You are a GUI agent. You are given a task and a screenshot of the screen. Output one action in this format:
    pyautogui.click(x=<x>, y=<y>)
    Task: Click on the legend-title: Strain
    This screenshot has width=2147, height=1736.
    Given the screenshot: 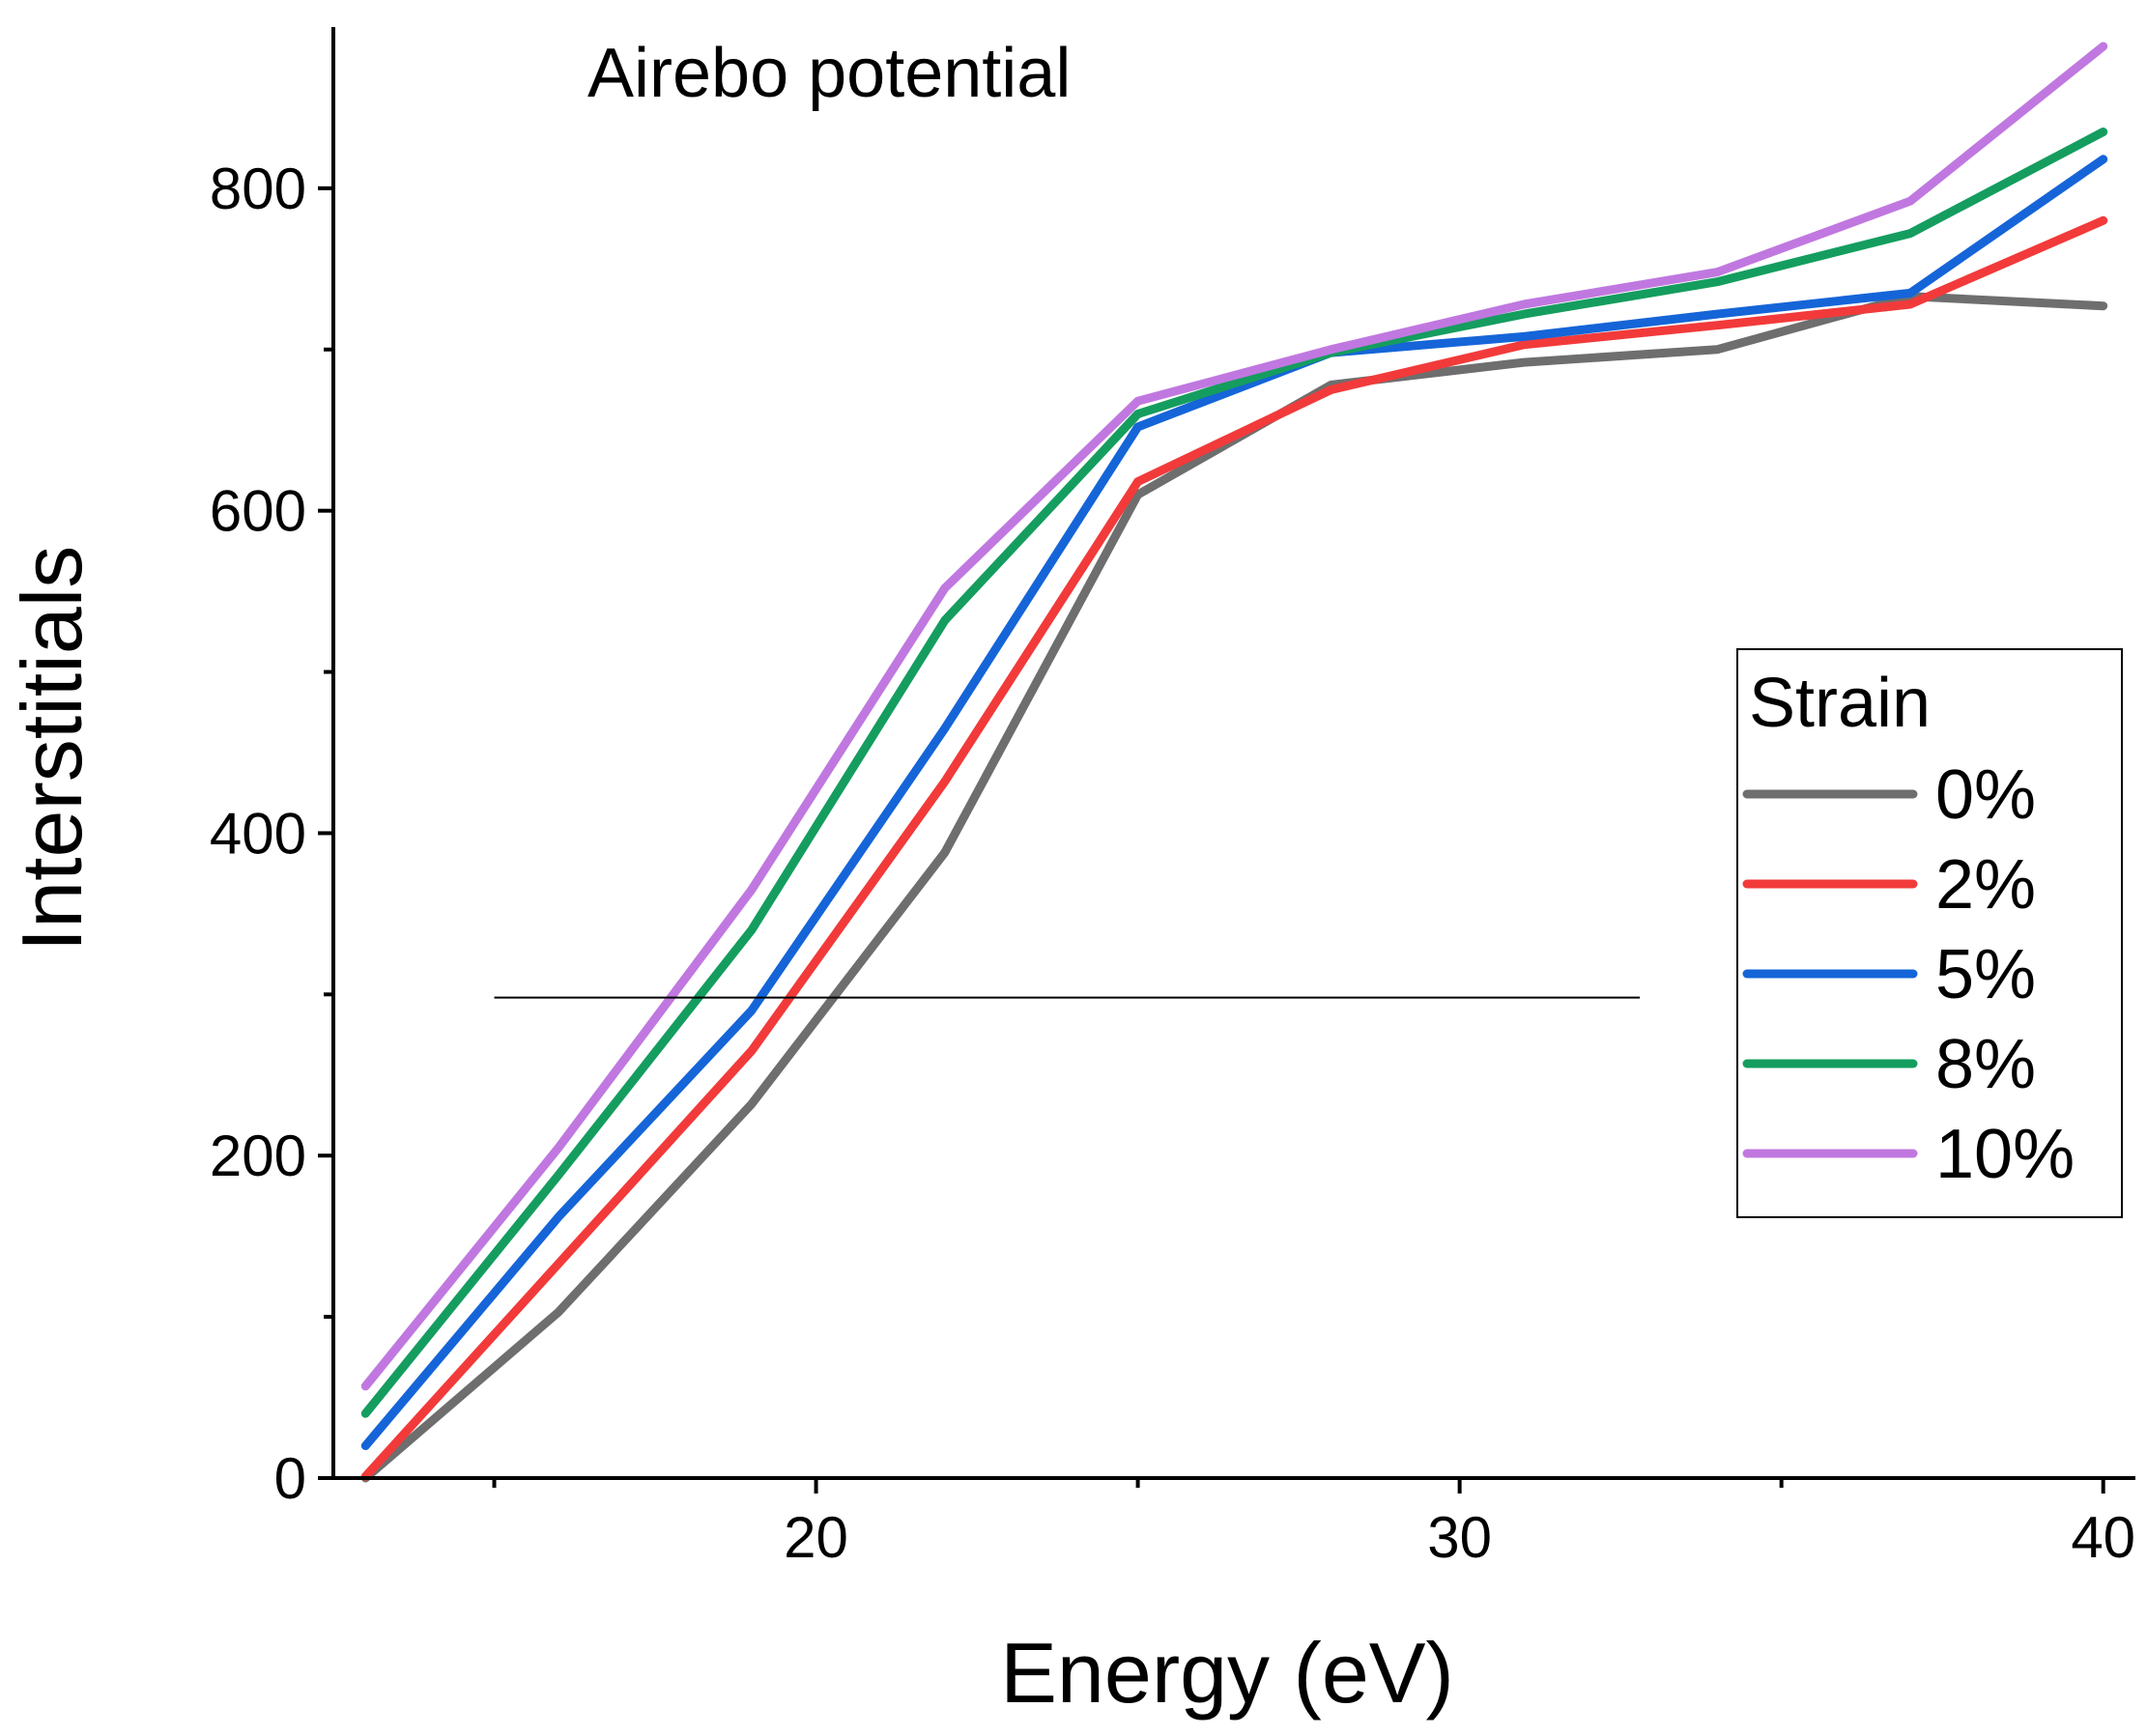 What is the action you would take?
    pyautogui.click(x=1840, y=703)
    